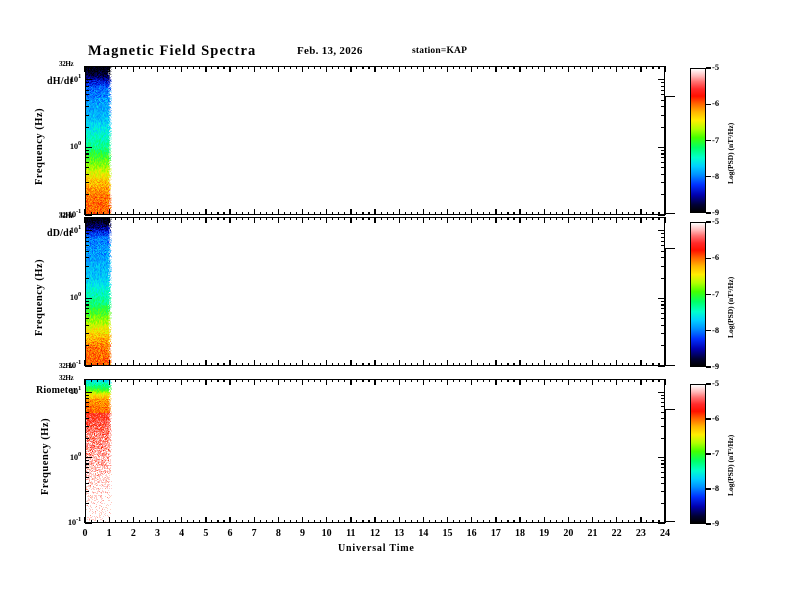 This screenshot has height=612, width=792. I want to click on x-tick-label: 13, so click(399, 533).